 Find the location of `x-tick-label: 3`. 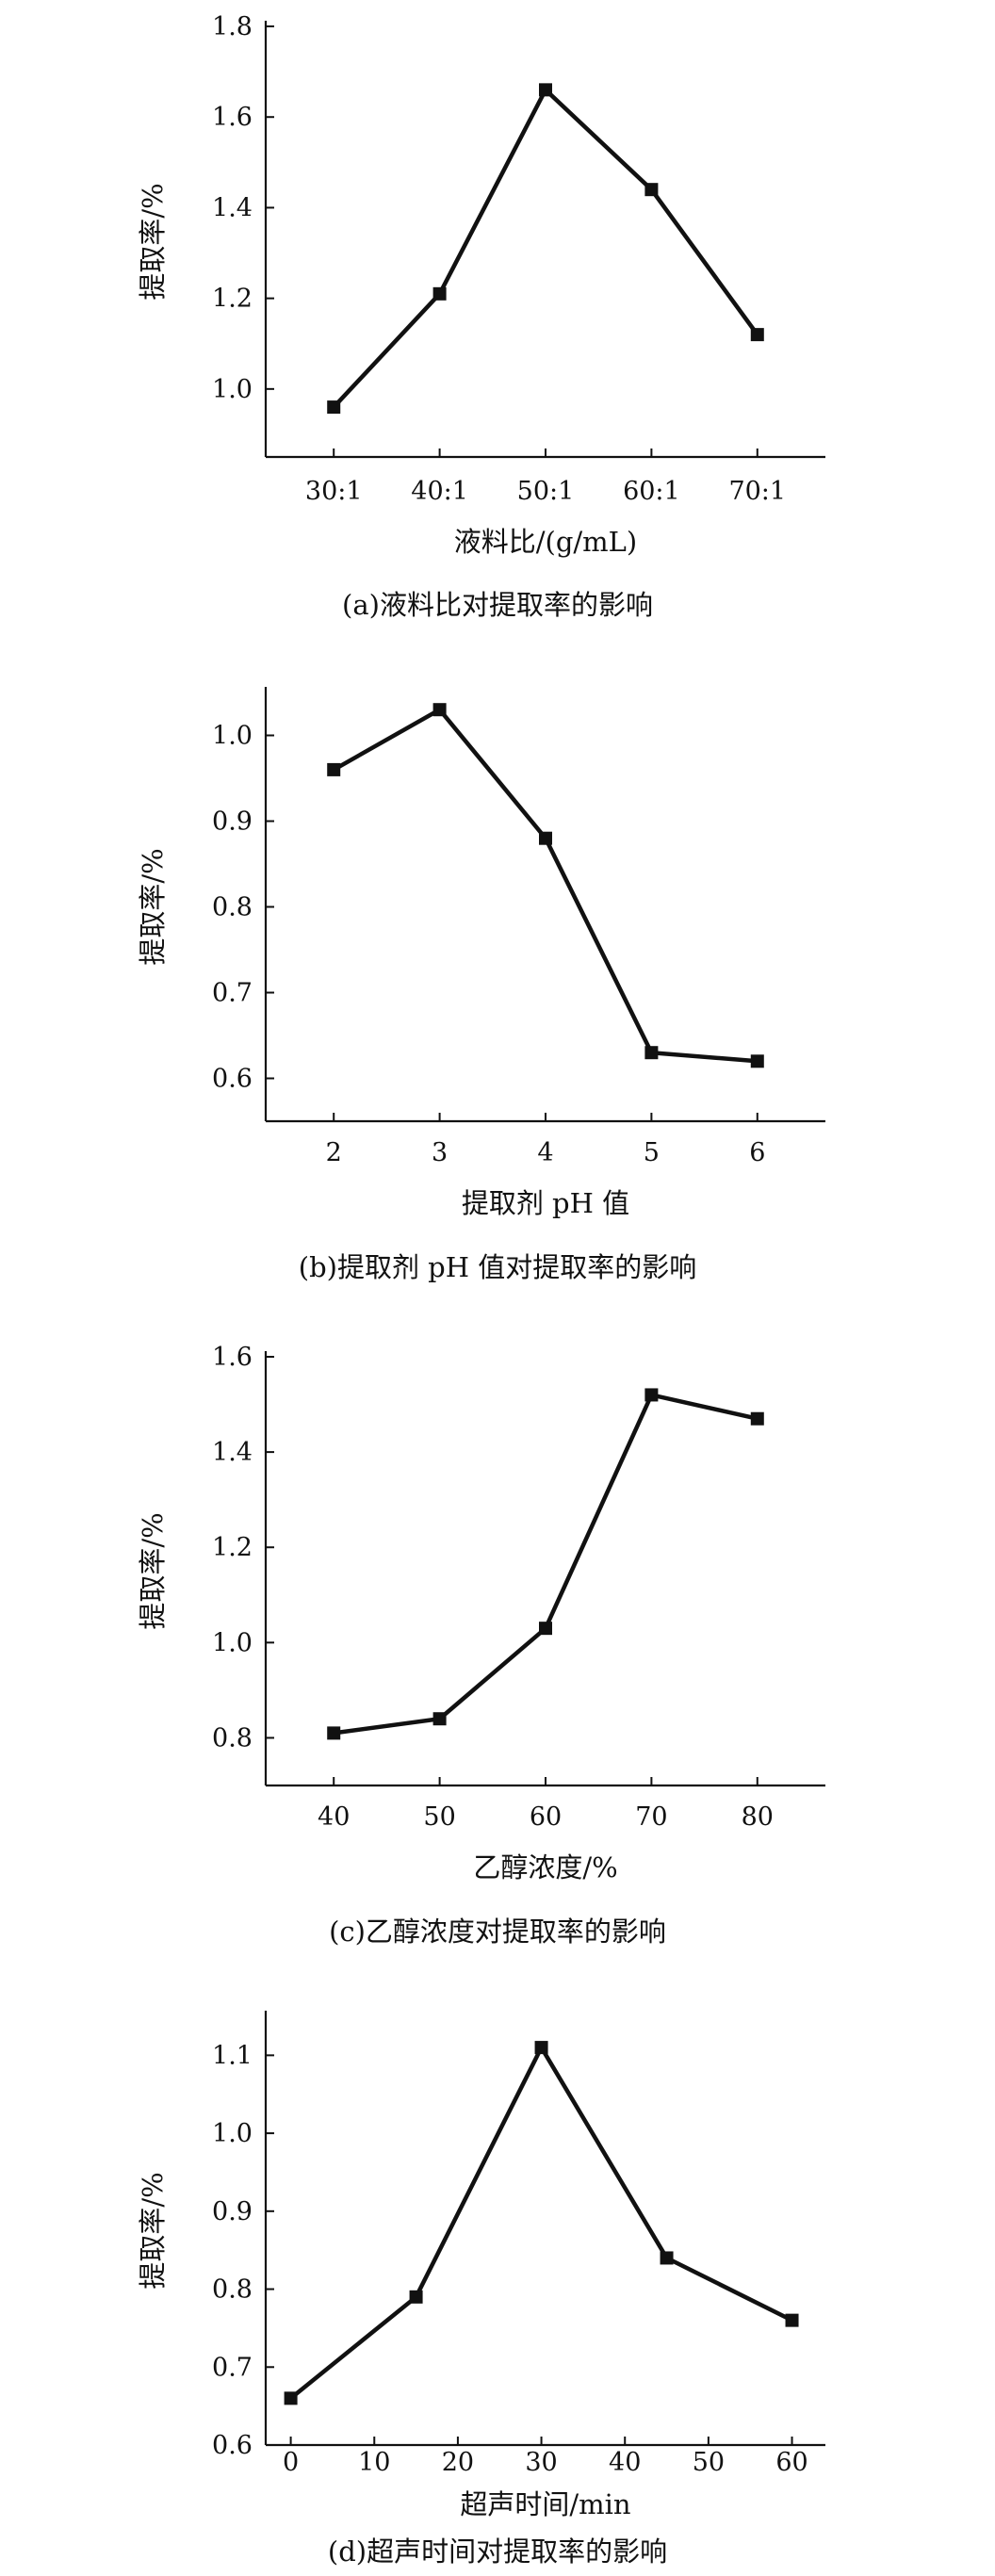

x-tick-label: 3 is located at coordinates (440, 1152).